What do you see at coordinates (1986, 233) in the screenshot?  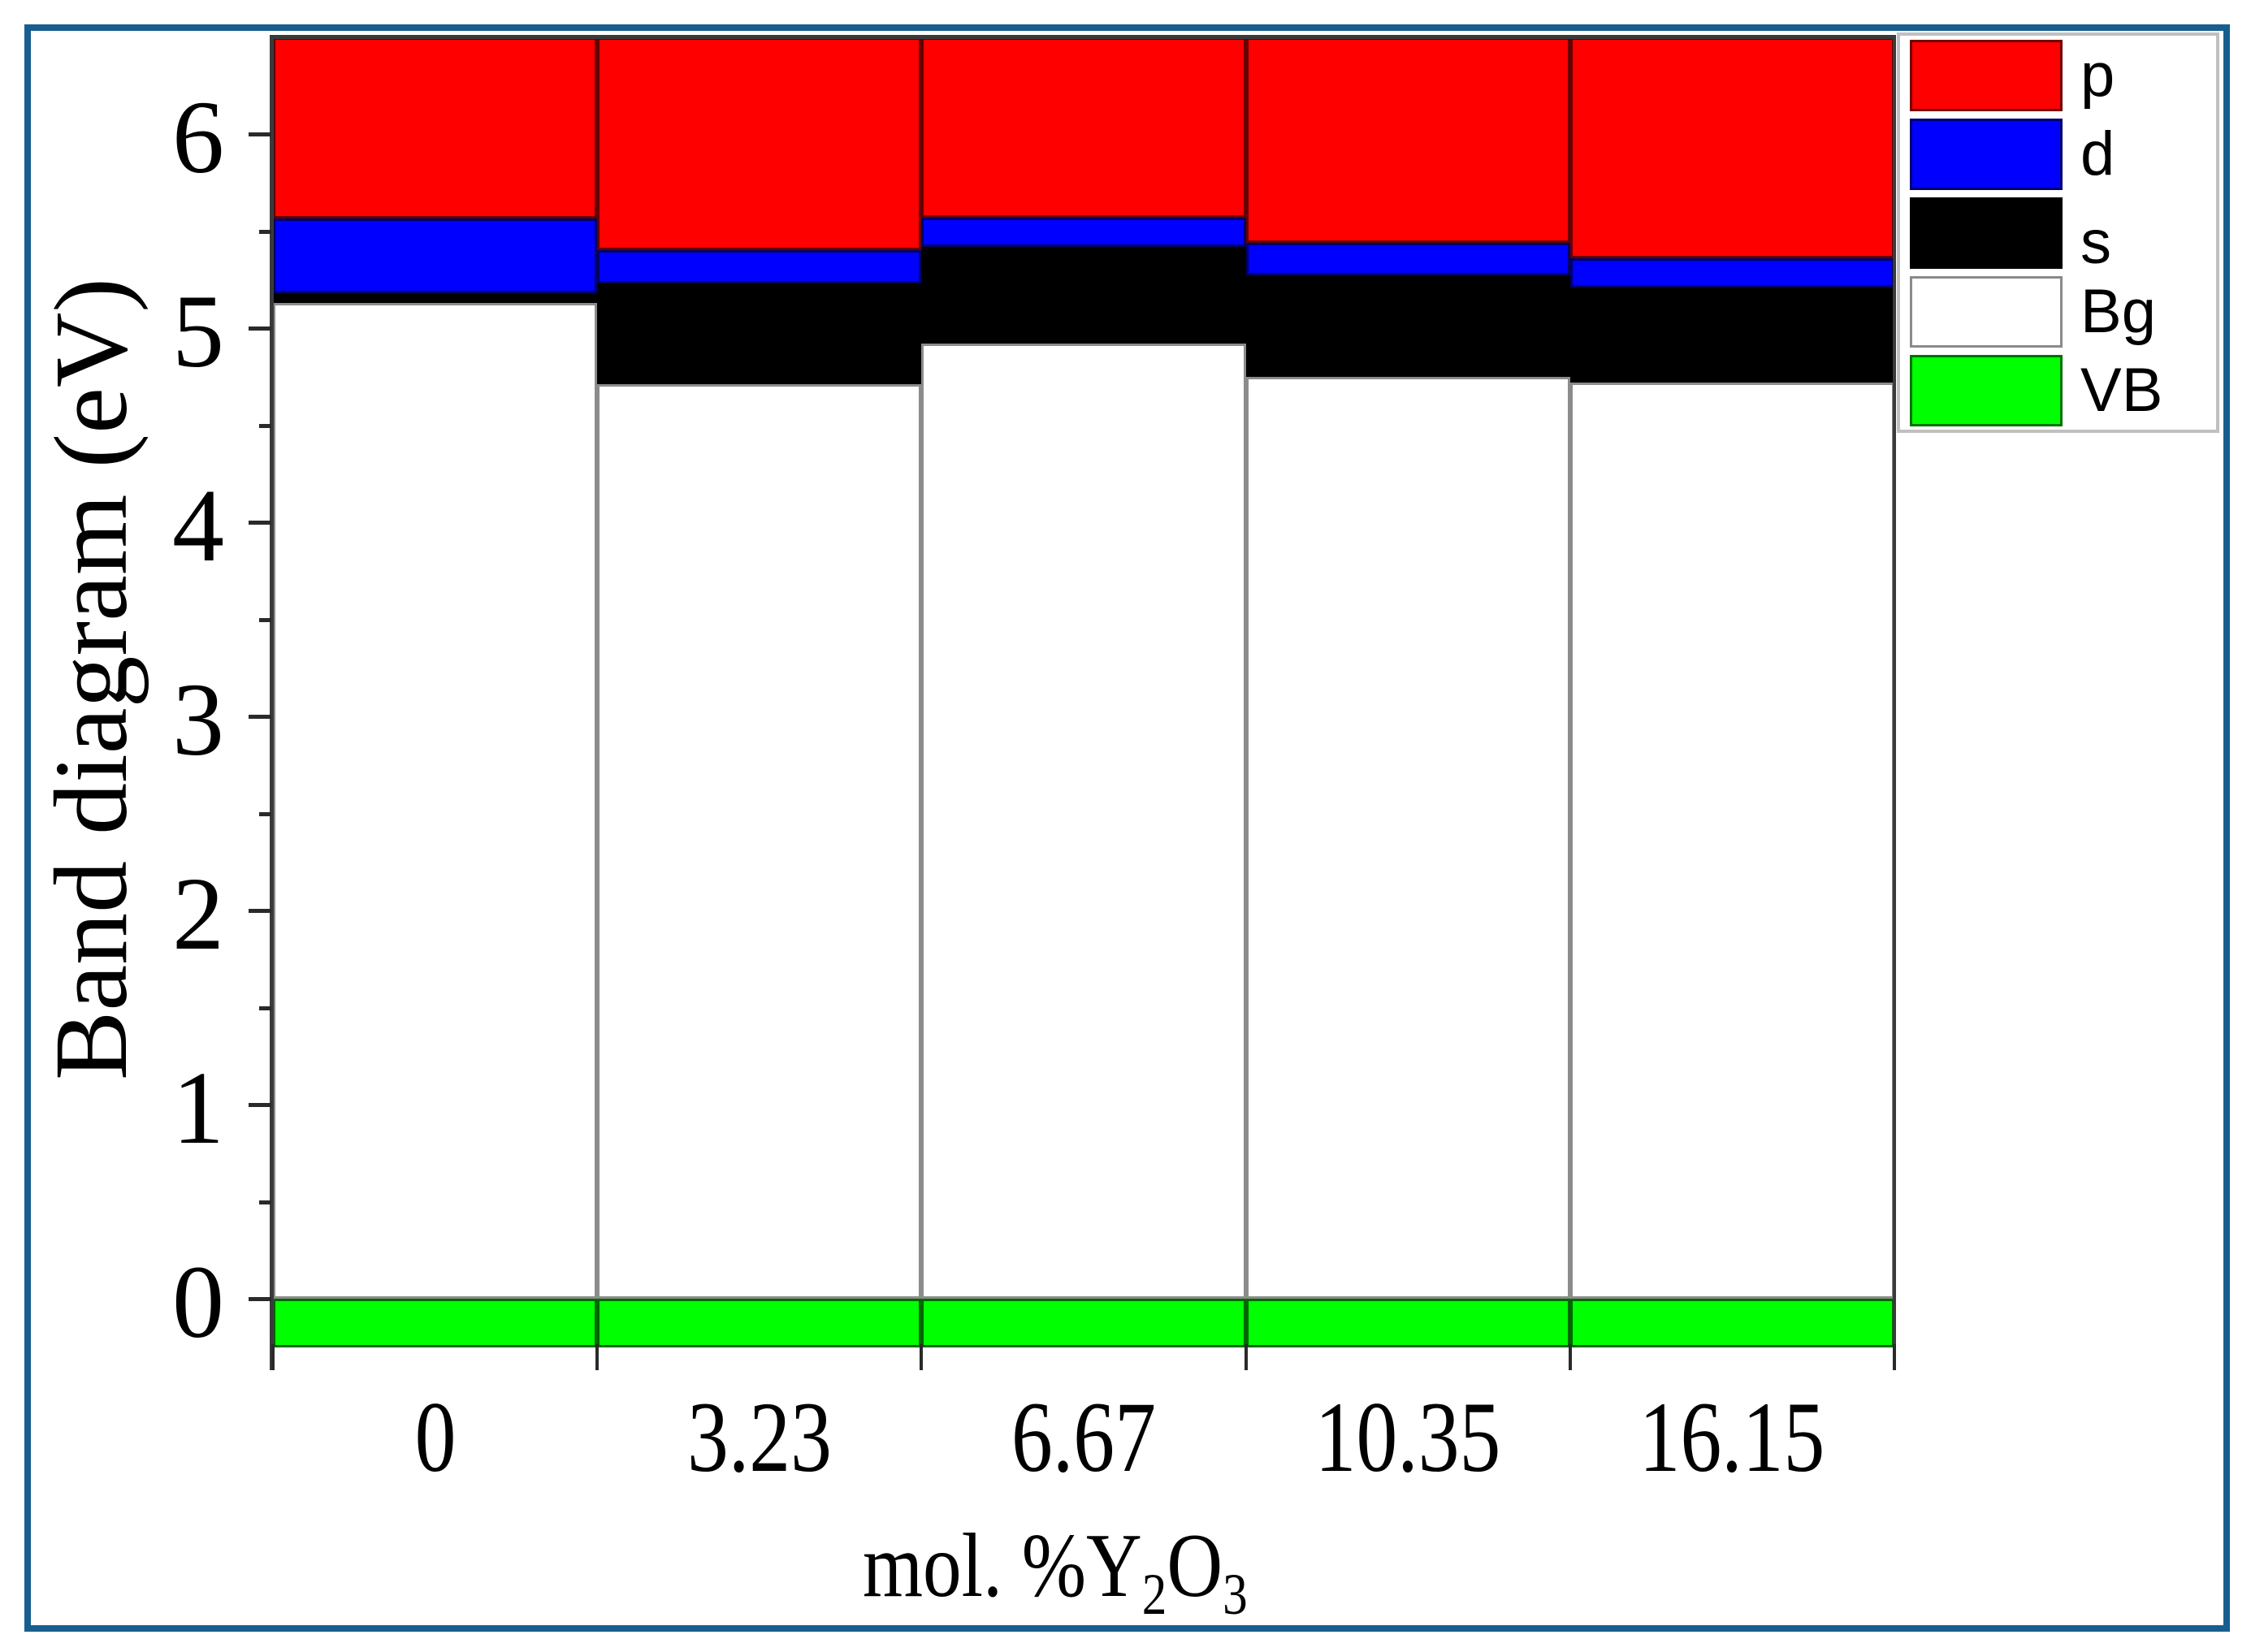 I see `legend-swatch-s` at bounding box center [1986, 233].